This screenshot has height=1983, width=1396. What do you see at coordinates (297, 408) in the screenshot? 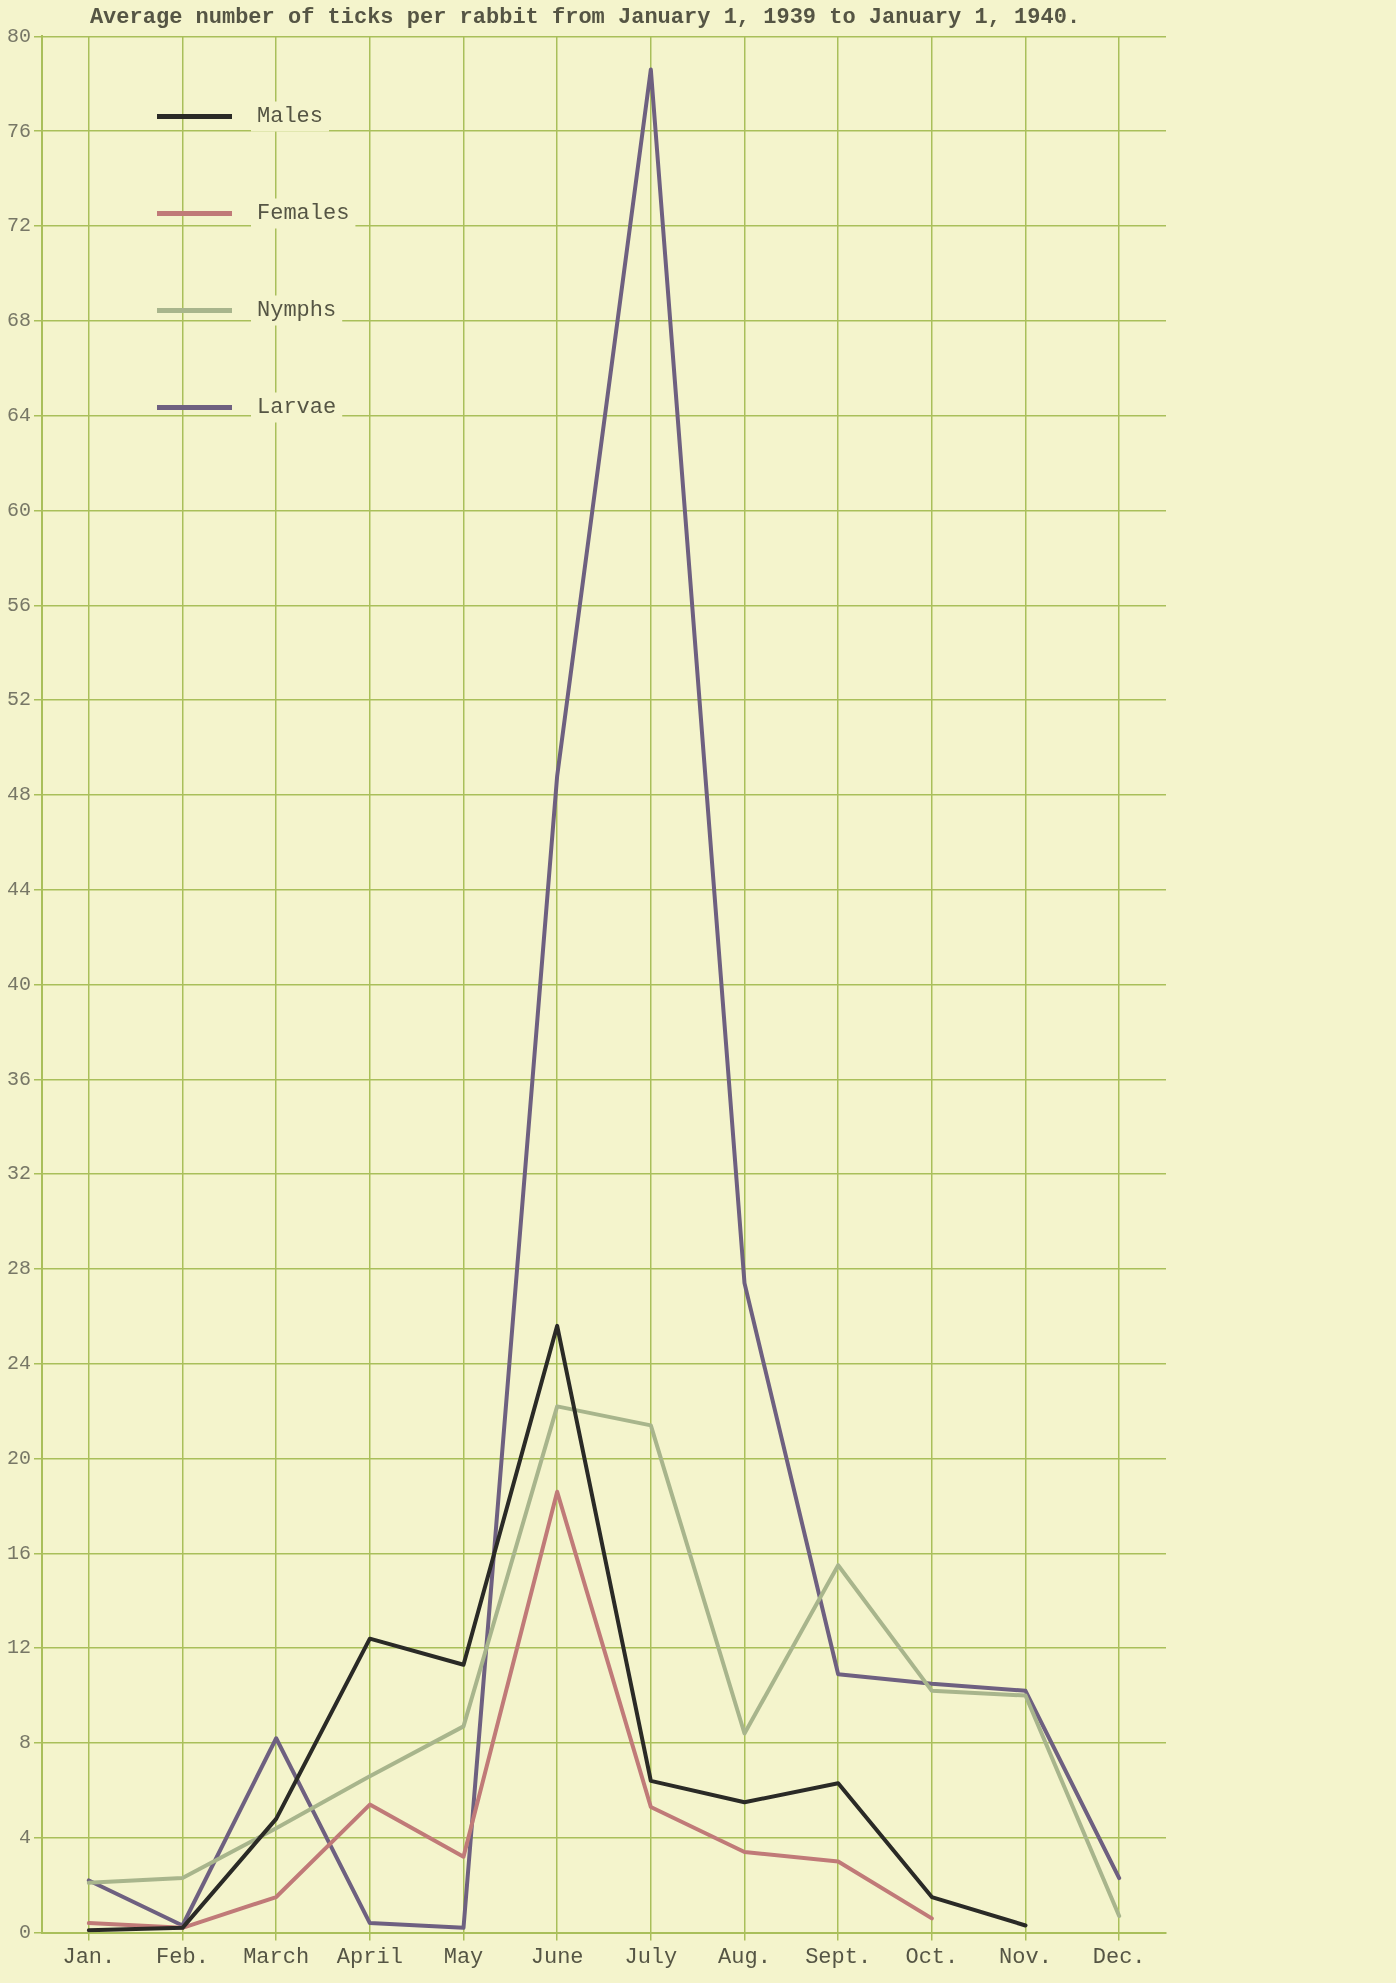
I see `legend-label: Larvae` at bounding box center [297, 408].